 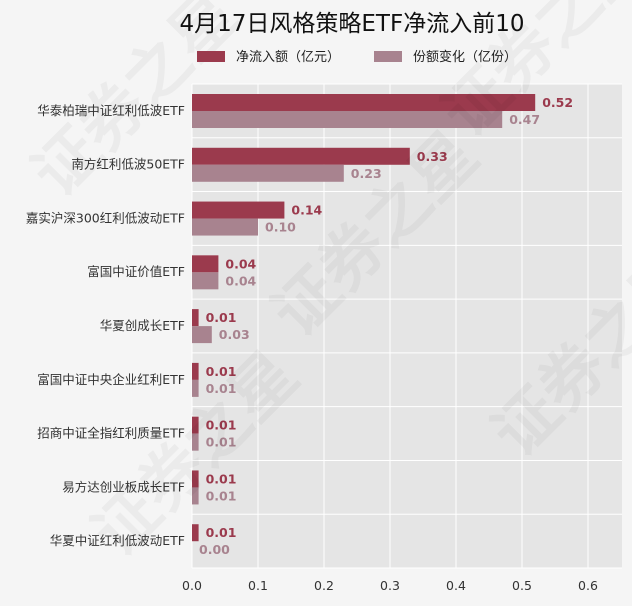 What do you see at coordinates (111, 110) in the screenshot?
I see `category-label: 华泰柏瑞中证红利低波ETF` at bounding box center [111, 110].